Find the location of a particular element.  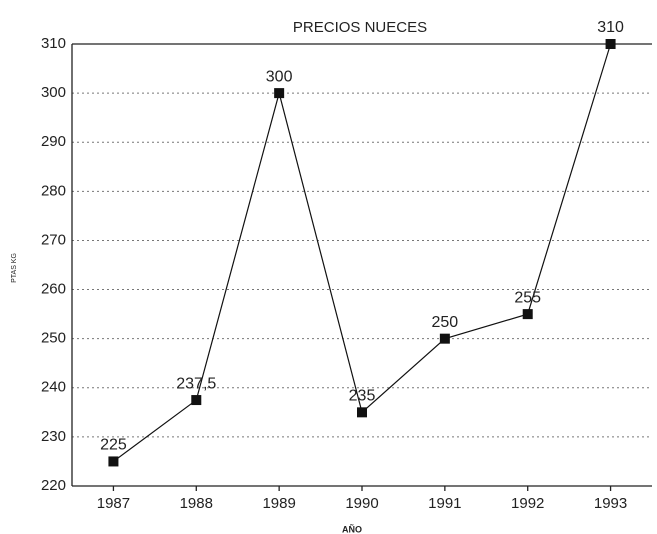

data-label: 310 is located at coordinates (610, 27).